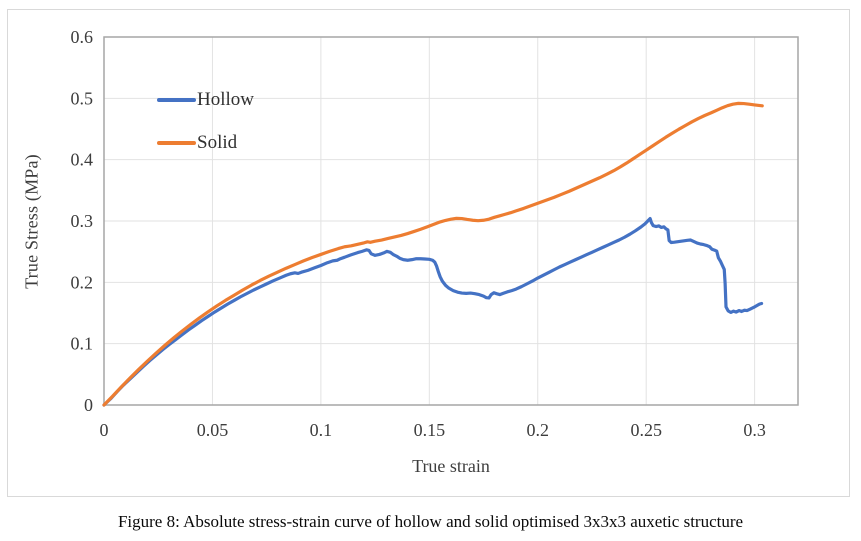  Describe the element at coordinates (217, 142) in the screenshot. I see `legend-label-solid: Solid` at that location.